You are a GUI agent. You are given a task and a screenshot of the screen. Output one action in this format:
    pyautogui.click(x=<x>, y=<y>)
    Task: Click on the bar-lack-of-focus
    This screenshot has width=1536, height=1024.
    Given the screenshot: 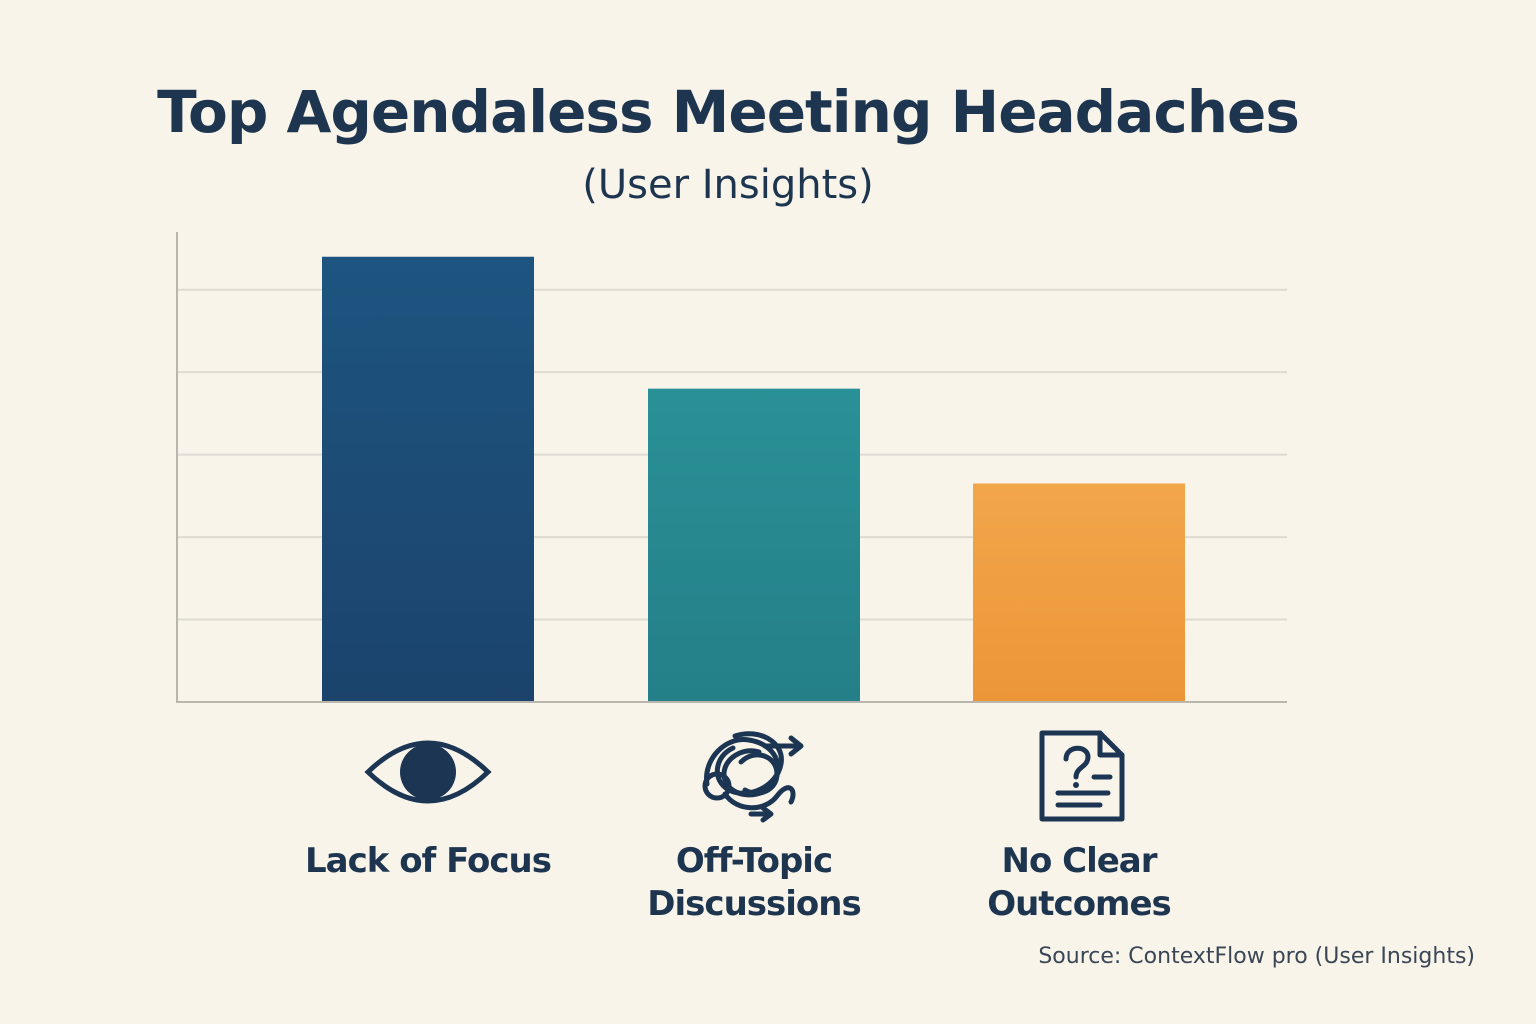 What is the action you would take?
    pyautogui.click(x=428, y=479)
    